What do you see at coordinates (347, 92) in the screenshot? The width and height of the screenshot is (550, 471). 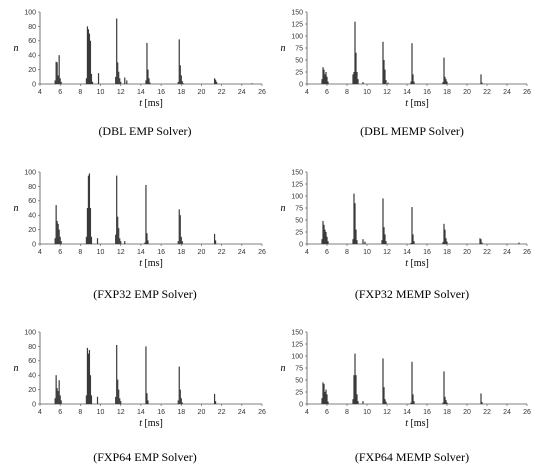 I see `x-tick-label: 8` at bounding box center [347, 92].